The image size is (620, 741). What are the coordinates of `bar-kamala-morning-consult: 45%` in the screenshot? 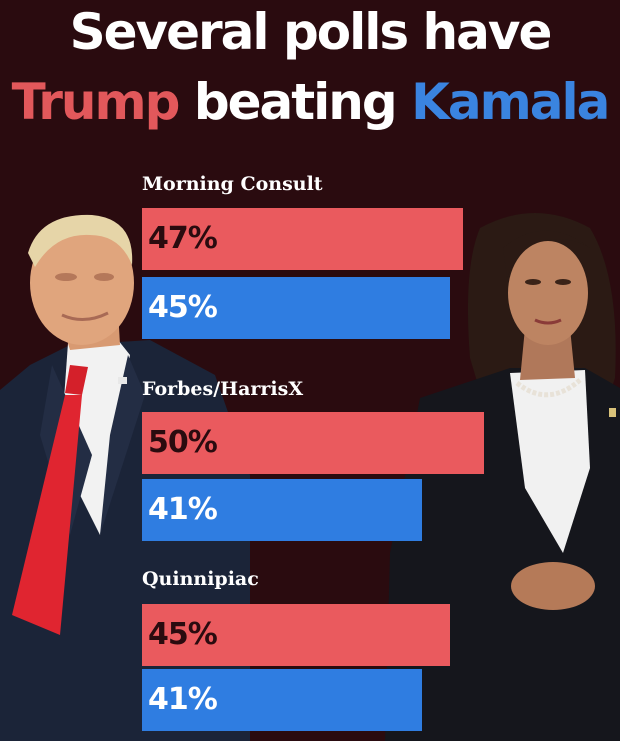 It's located at (296, 308).